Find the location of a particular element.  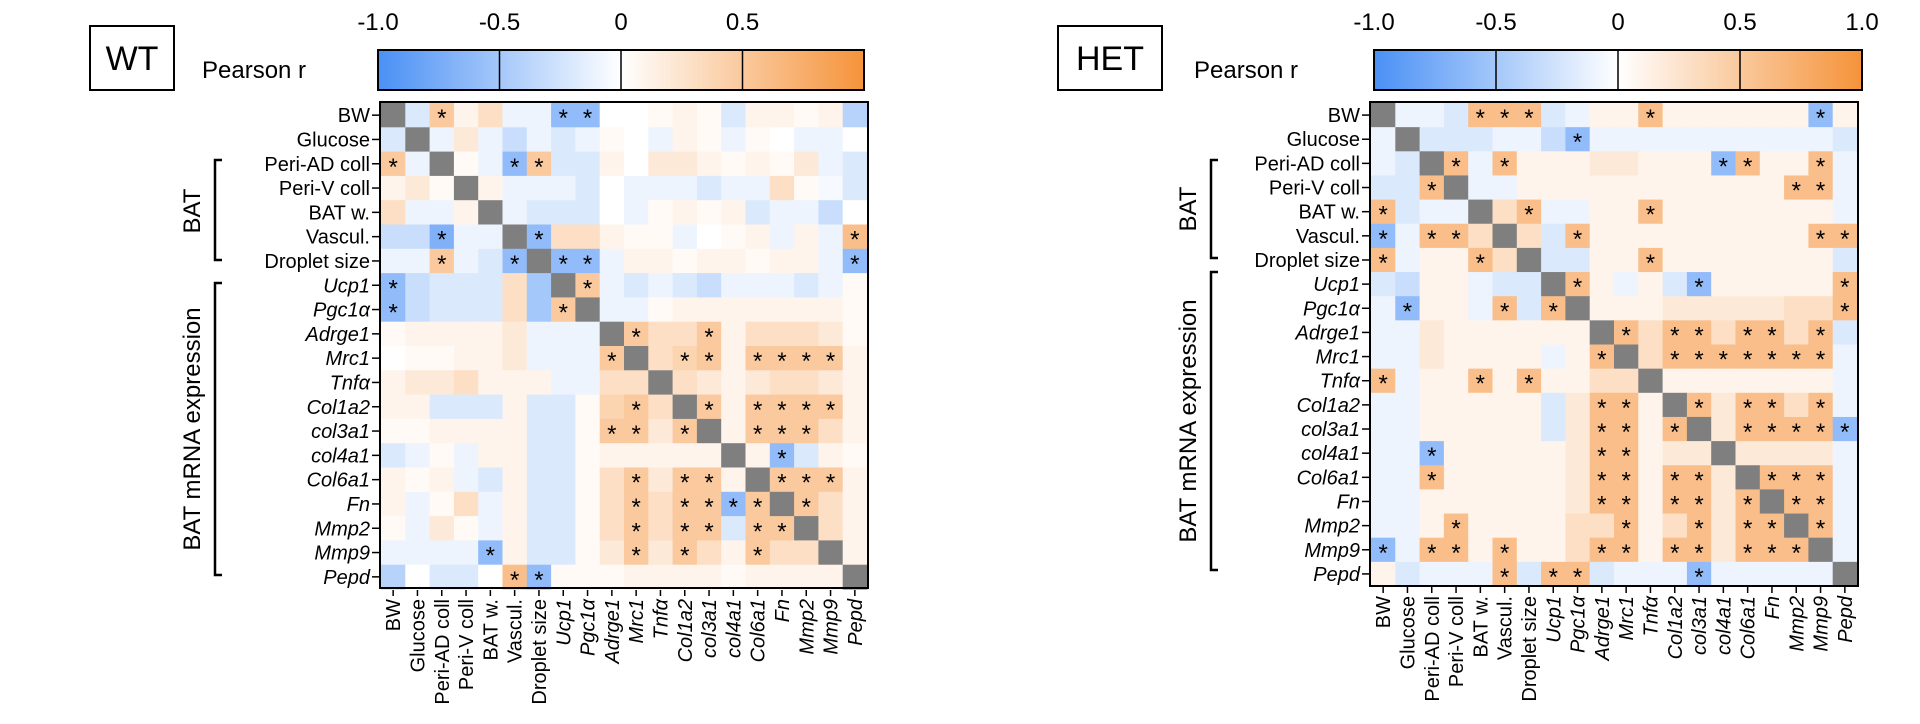

wt-col-label: Mmp9 is located at coordinates (832, 627).